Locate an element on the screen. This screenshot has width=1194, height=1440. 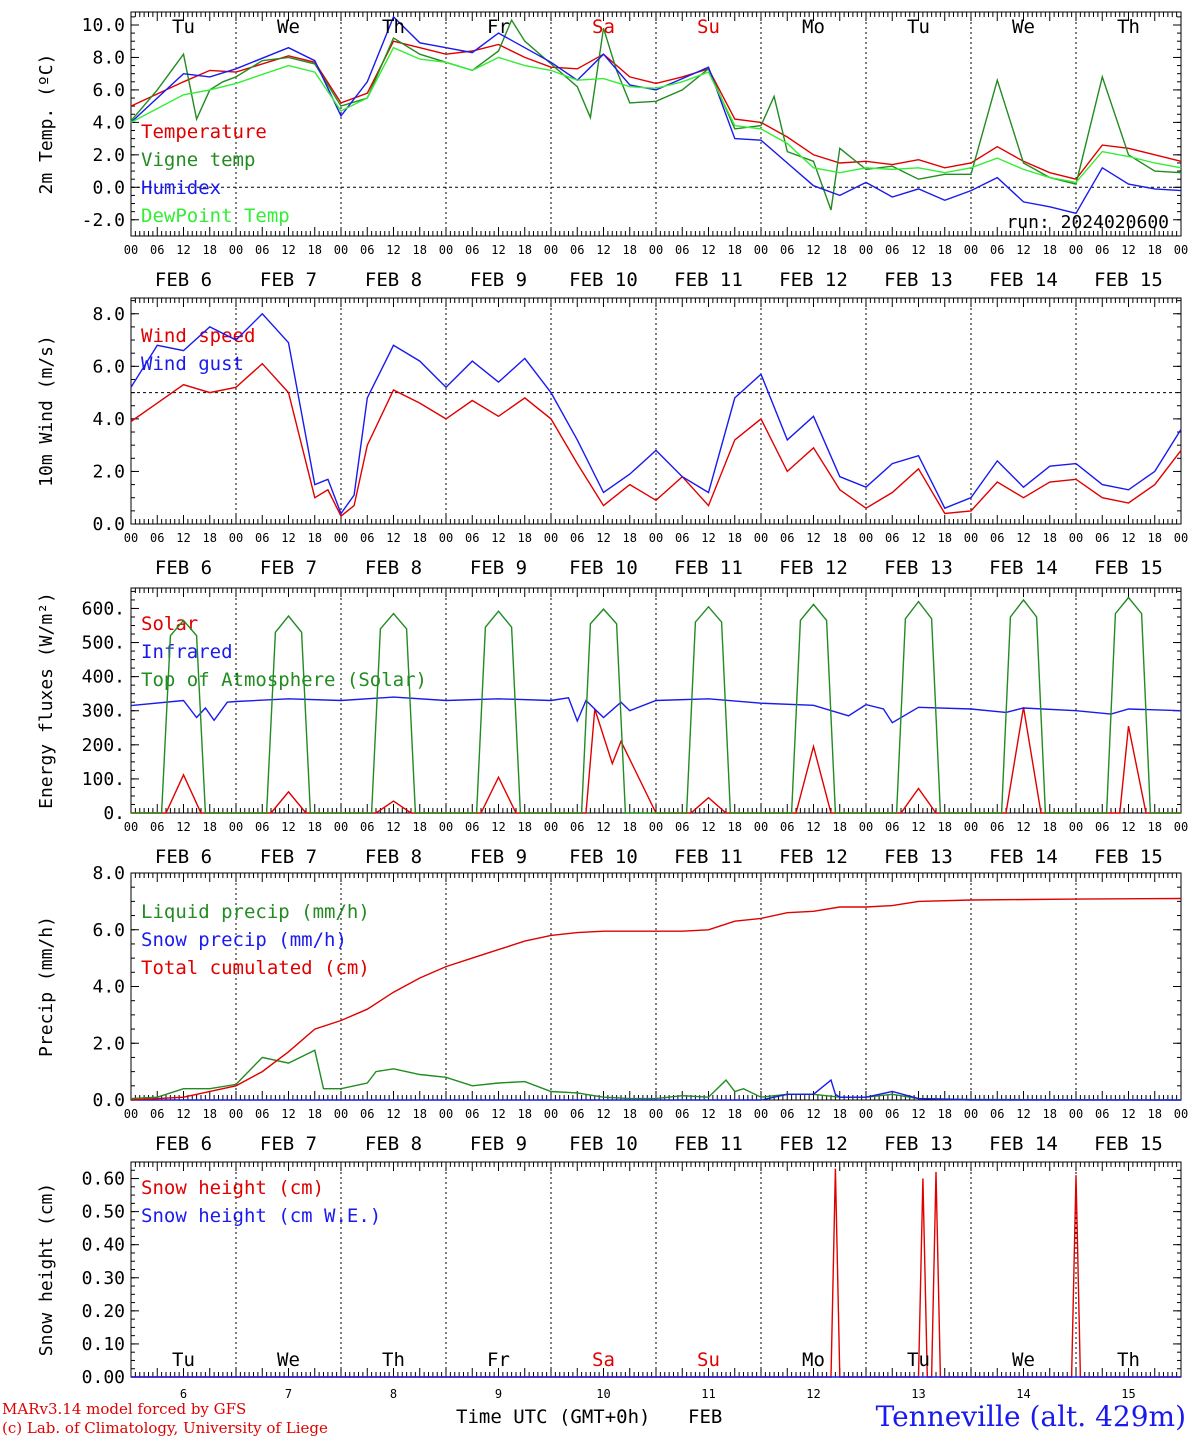
legend-entry: Solar is located at coordinates (169, 624).